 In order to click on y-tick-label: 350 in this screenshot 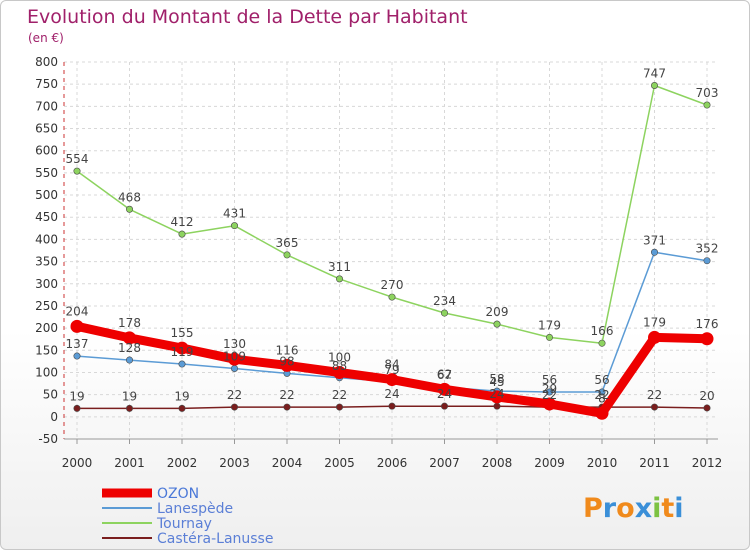, I will do `click(46, 262)`.